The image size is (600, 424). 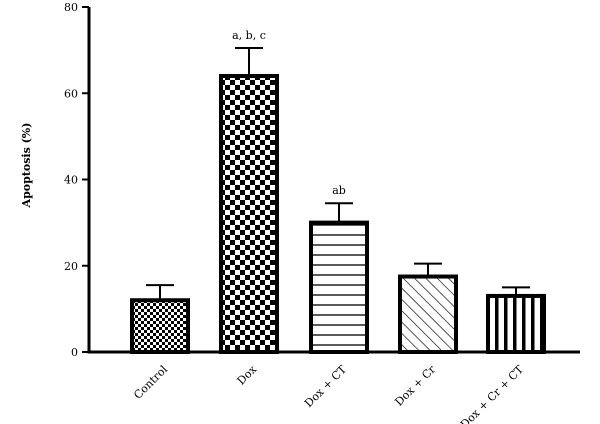 I want to click on y-tick-label: 40, so click(x=71, y=180).